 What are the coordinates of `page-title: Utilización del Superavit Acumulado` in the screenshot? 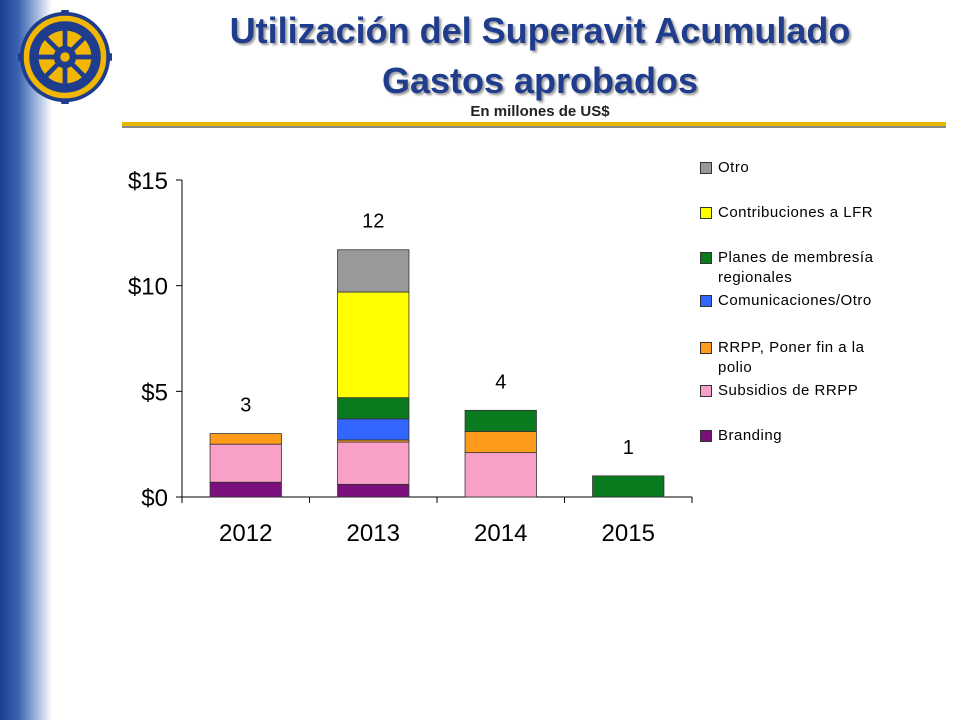 It's located at (540, 30).